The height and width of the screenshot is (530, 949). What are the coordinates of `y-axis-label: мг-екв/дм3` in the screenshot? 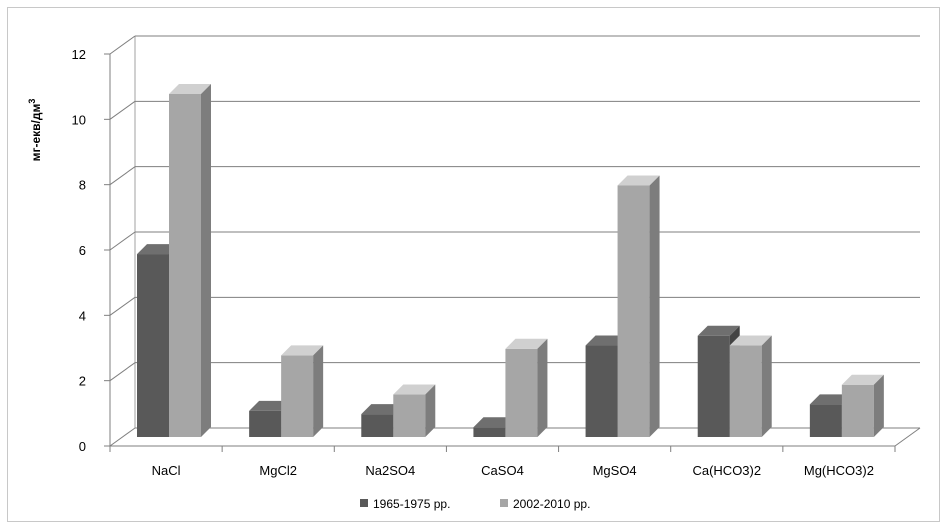 It's located at (35, 130).